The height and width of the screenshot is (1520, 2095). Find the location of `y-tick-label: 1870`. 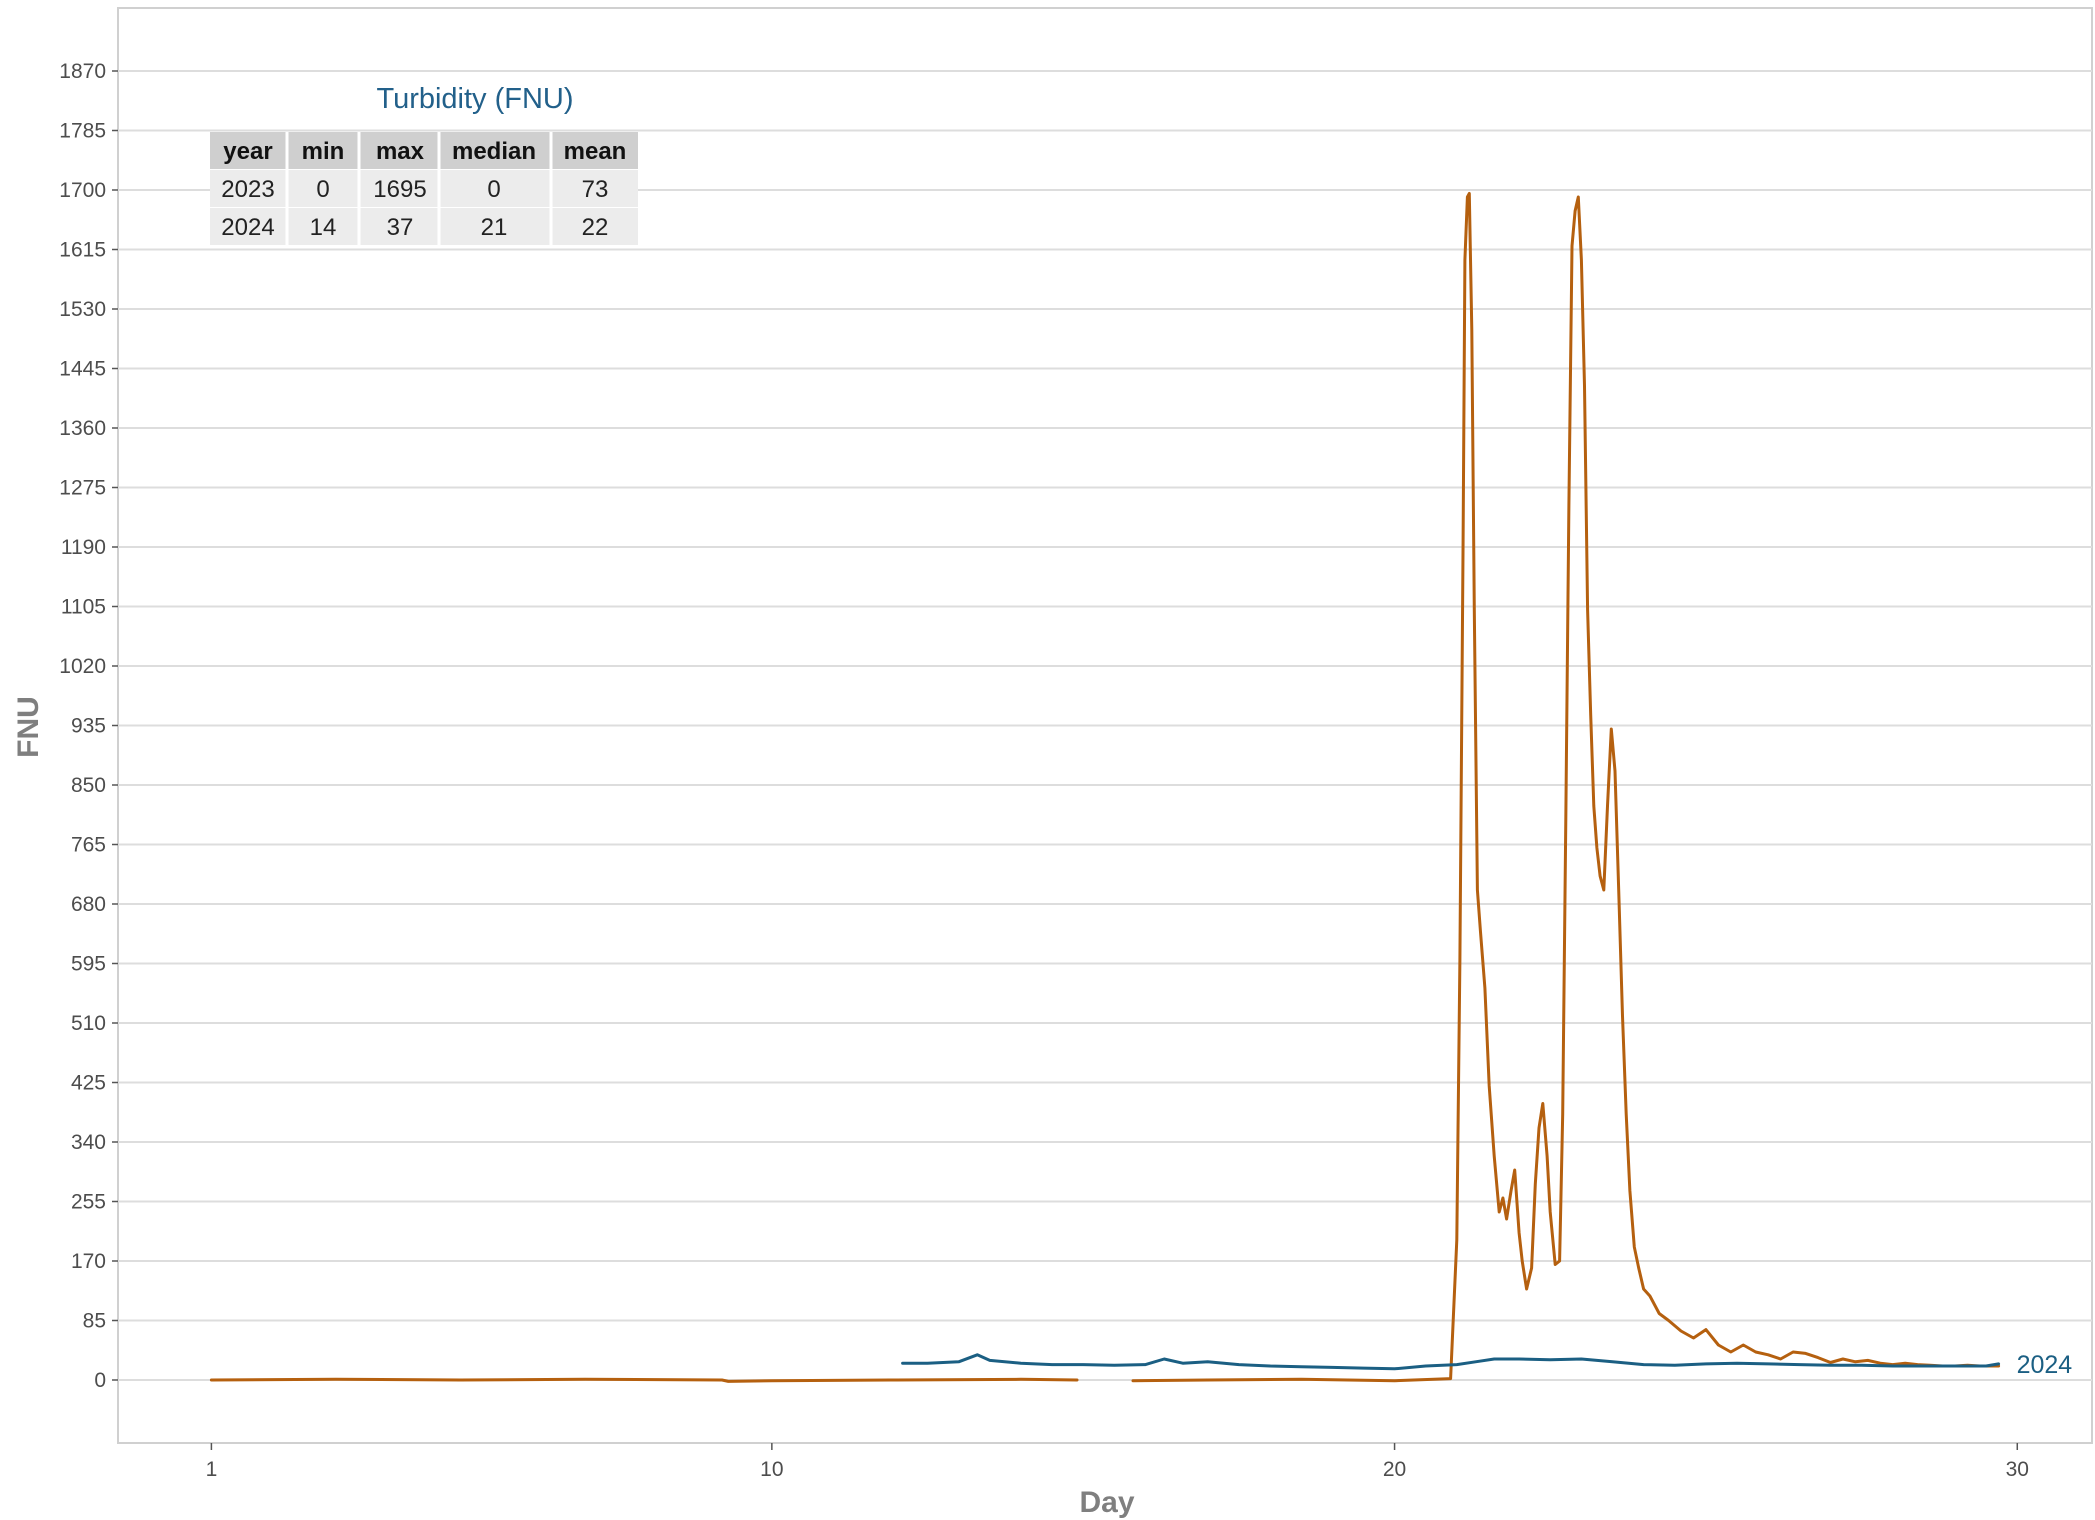

y-tick-label: 1870 is located at coordinates (82, 71).